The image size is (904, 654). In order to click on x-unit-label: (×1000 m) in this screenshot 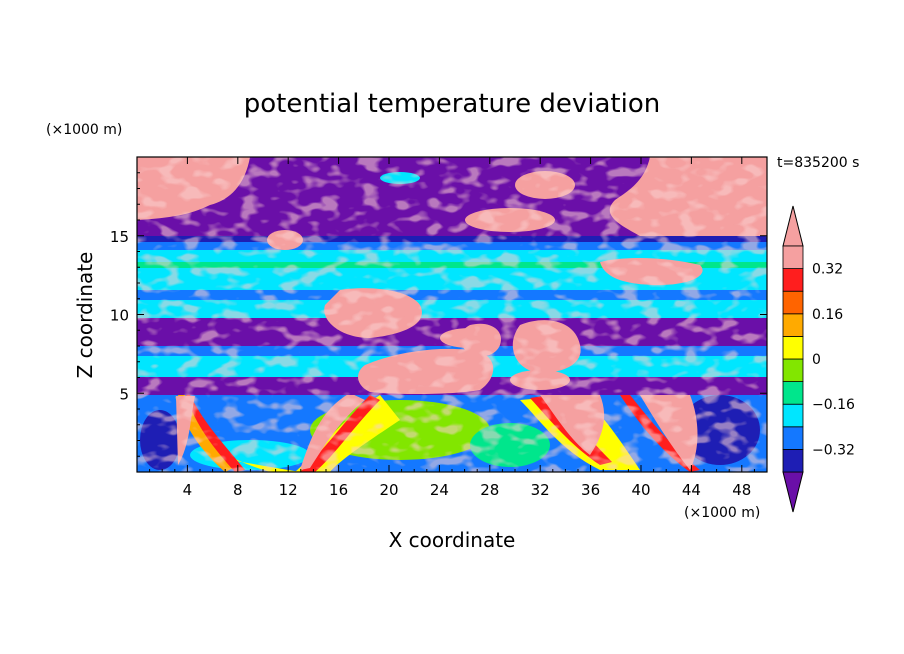, I will do `click(722, 513)`.